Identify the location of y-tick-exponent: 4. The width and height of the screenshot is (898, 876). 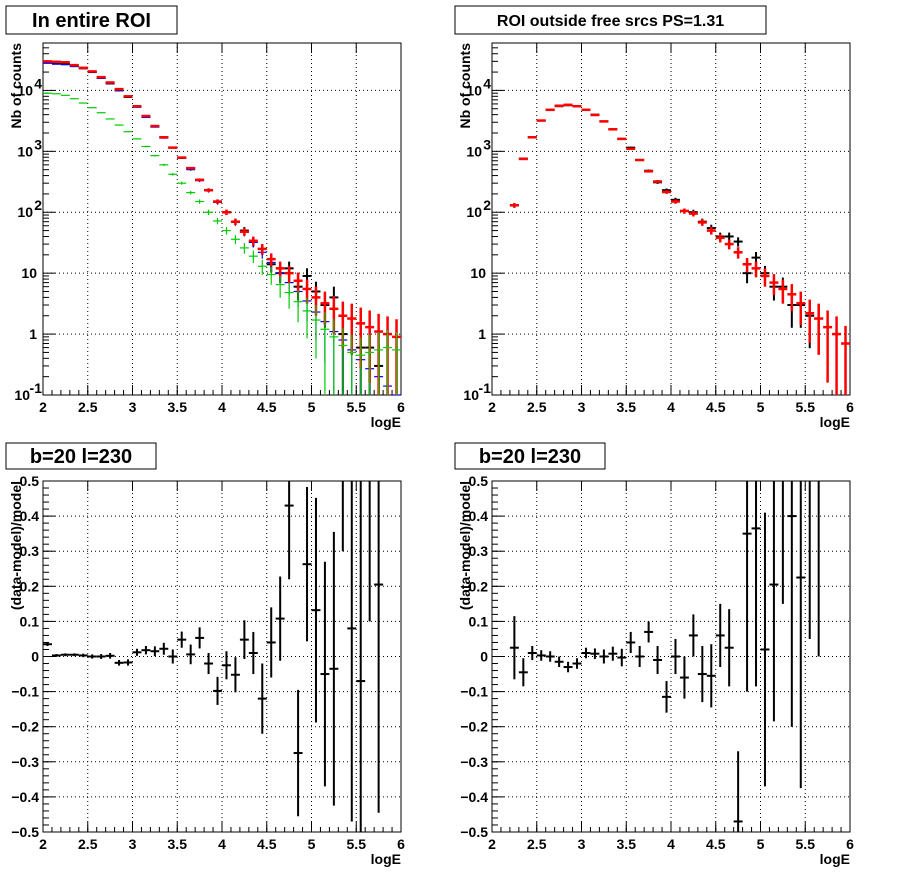
(38, 83).